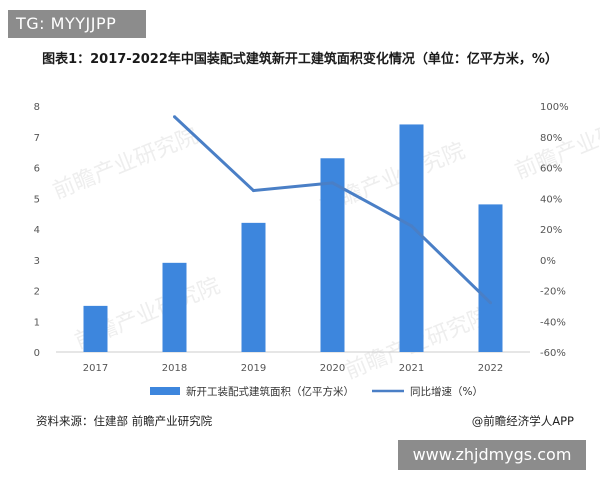 The height and width of the screenshot is (480, 600). I want to click on x-tick-label: 2021, so click(411, 368).